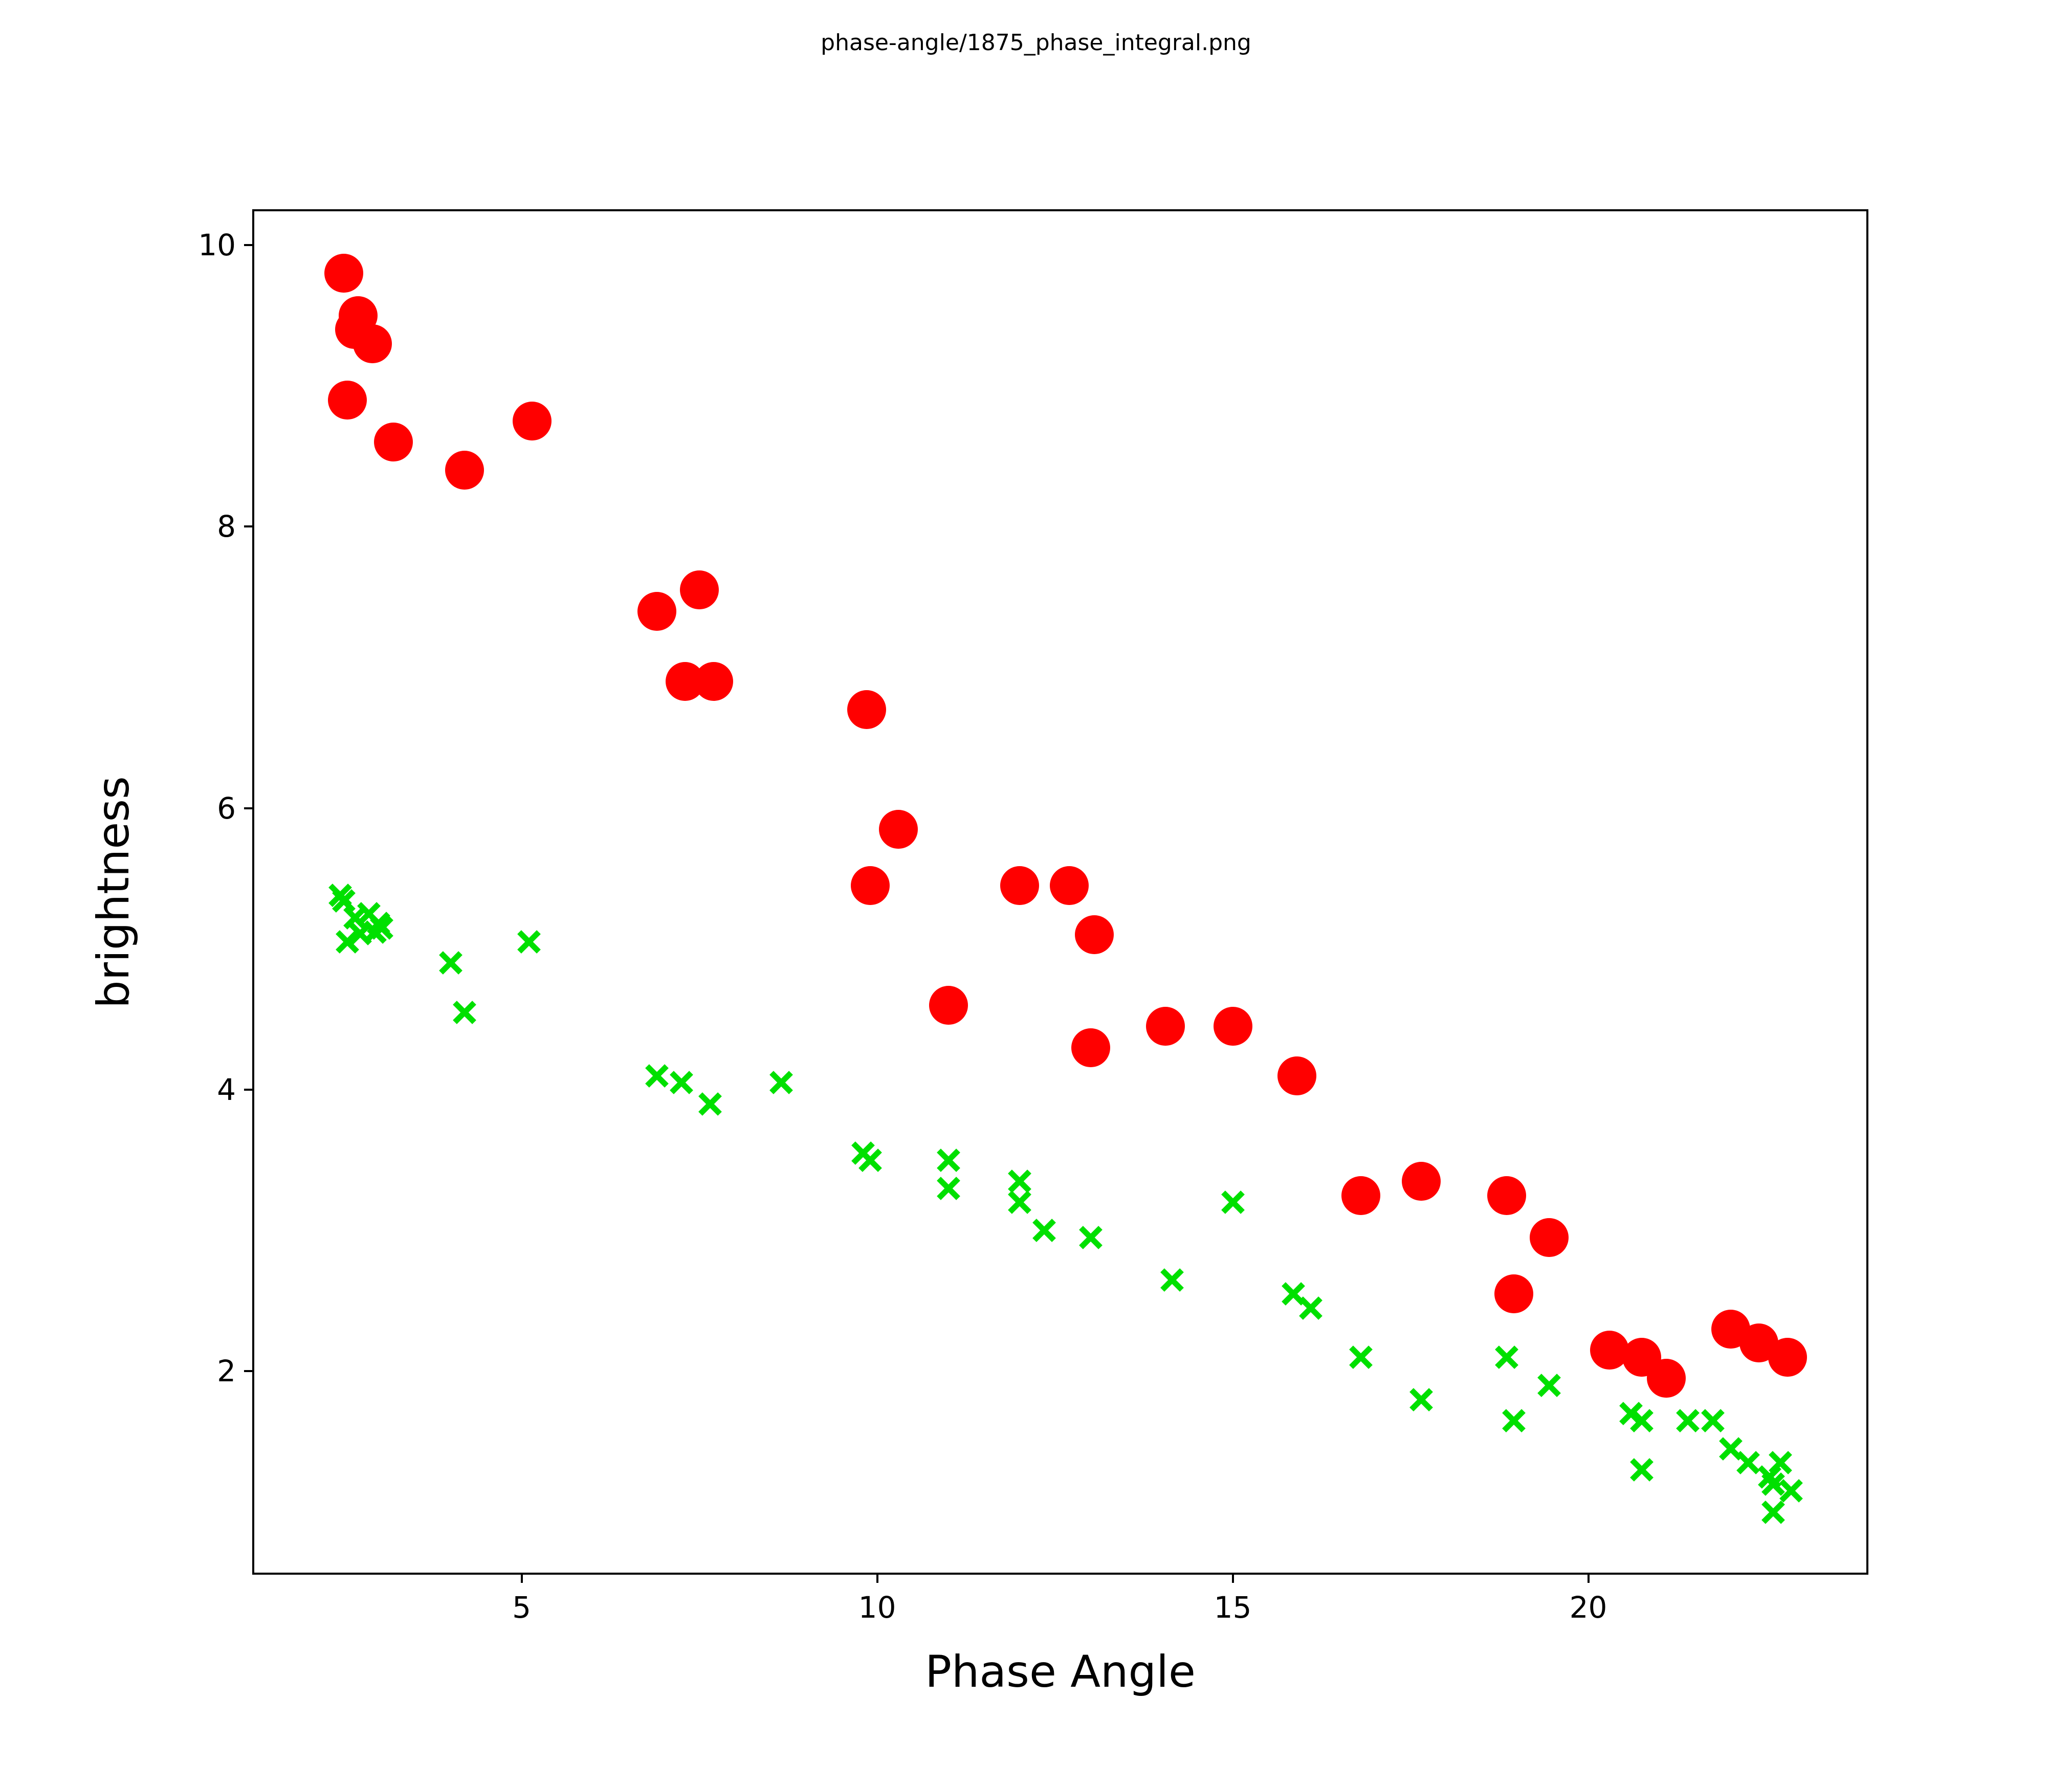 This screenshot has width=2072, height=1765. Describe the element at coordinates (1060, 1672) in the screenshot. I see `x-axis-label: Phase Angle` at that location.